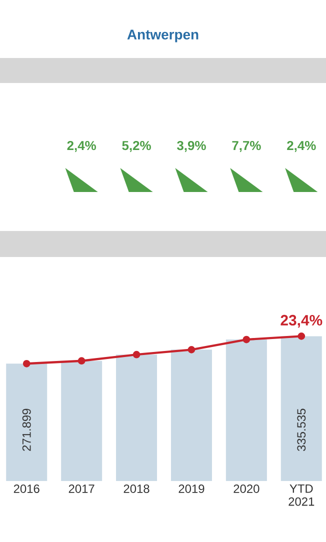 The height and width of the screenshot is (542, 326). Describe the element at coordinates (247, 488) in the screenshot. I see `x-tick-label: 2020` at that location.